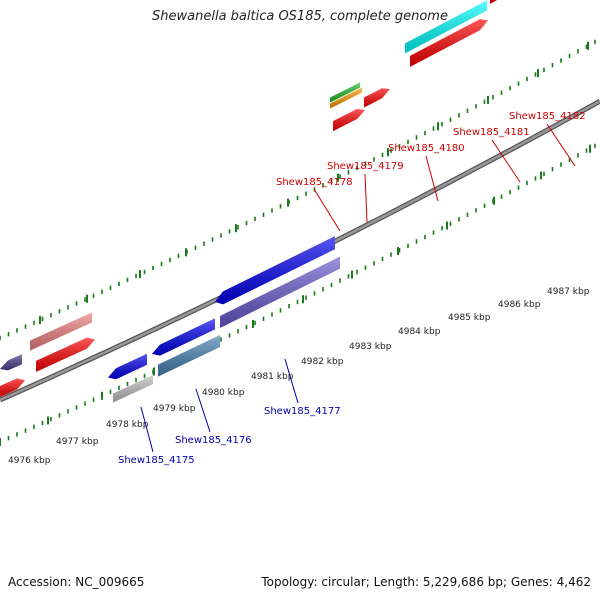 The image size is (600, 600). What do you see at coordinates (419, 332) in the screenshot?
I see `scale-label: 4984 kbp` at bounding box center [419, 332].